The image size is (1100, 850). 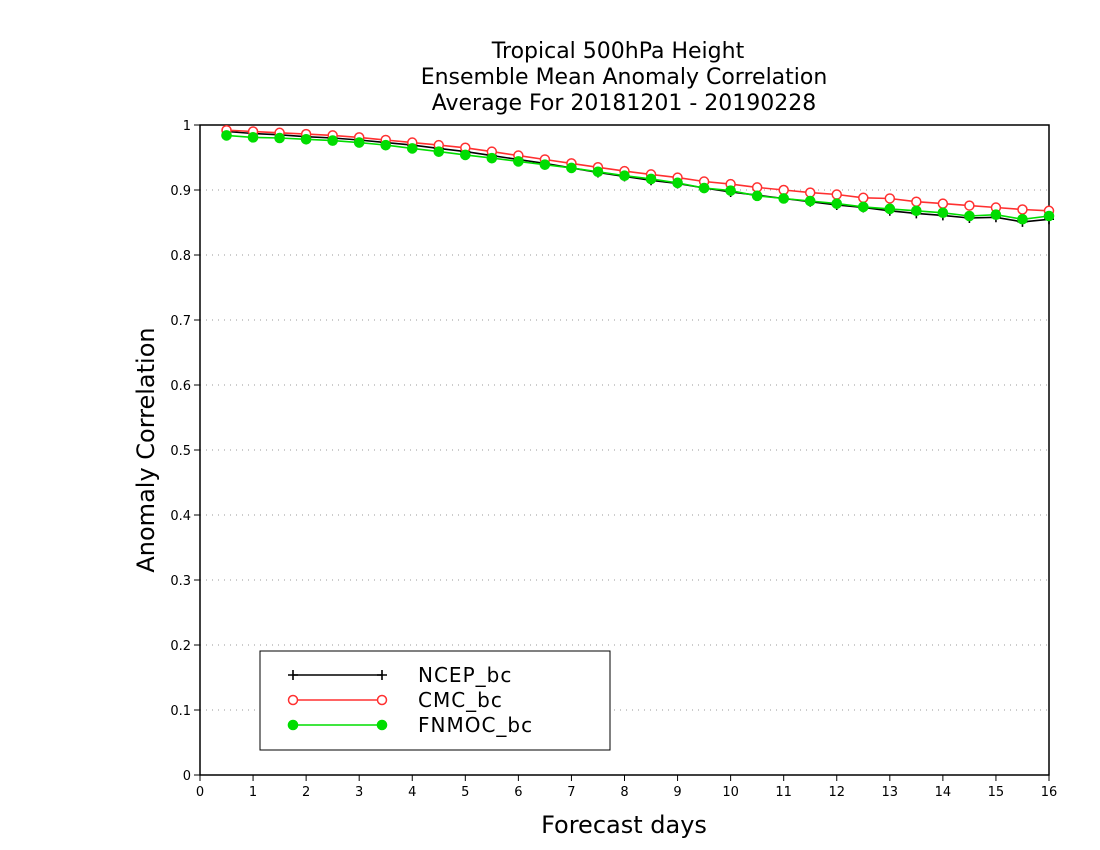 What do you see at coordinates (200, 792) in the screenshot?
I see `x-tick-label: 0` at bounding box center [200, 792].